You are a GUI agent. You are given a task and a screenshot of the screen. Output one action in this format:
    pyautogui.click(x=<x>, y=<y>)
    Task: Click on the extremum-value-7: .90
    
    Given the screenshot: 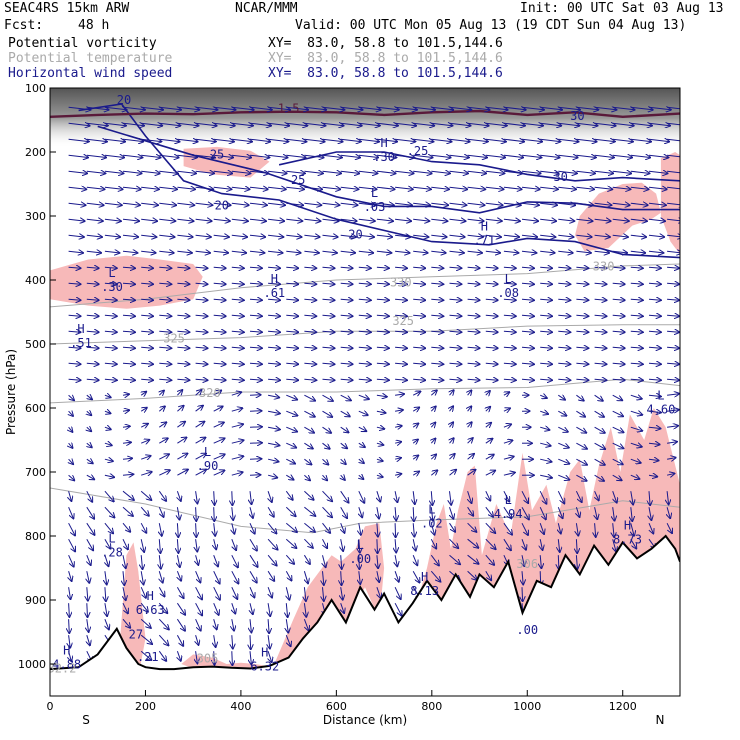 What is the action you would take?
    pyautogui.click(x=208, y=466)
    